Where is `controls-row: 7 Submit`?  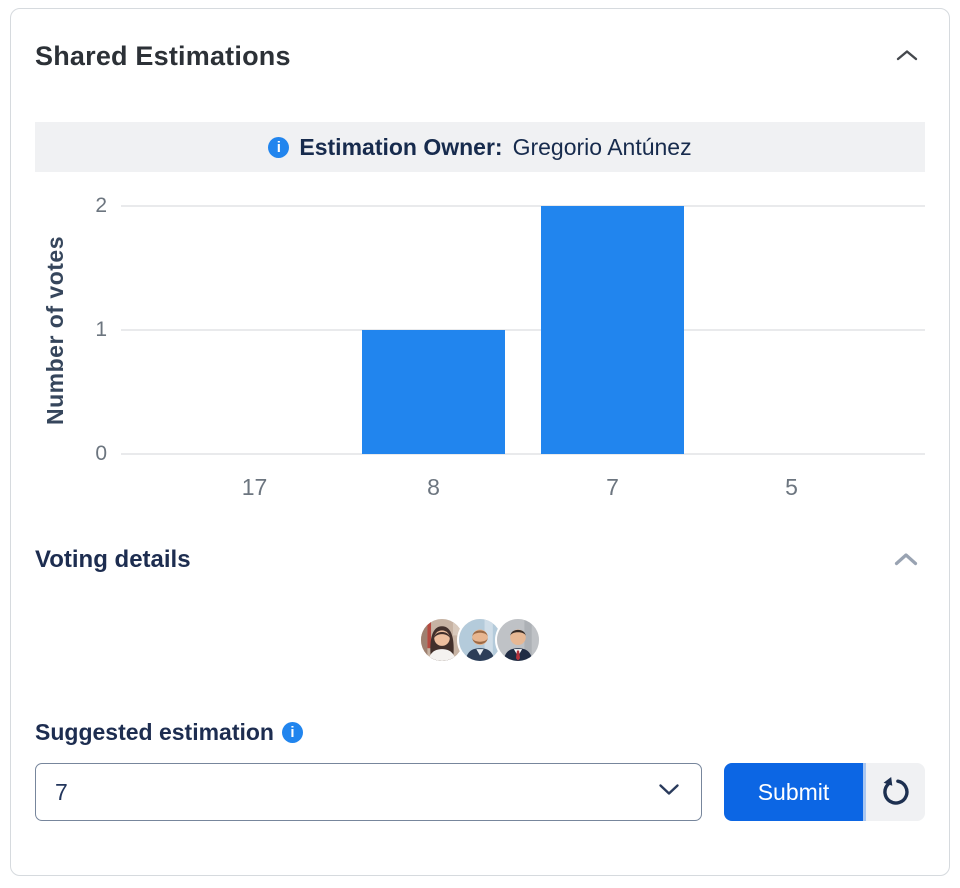 controls-row: 7 Submit is located at coordinates (480, 792).